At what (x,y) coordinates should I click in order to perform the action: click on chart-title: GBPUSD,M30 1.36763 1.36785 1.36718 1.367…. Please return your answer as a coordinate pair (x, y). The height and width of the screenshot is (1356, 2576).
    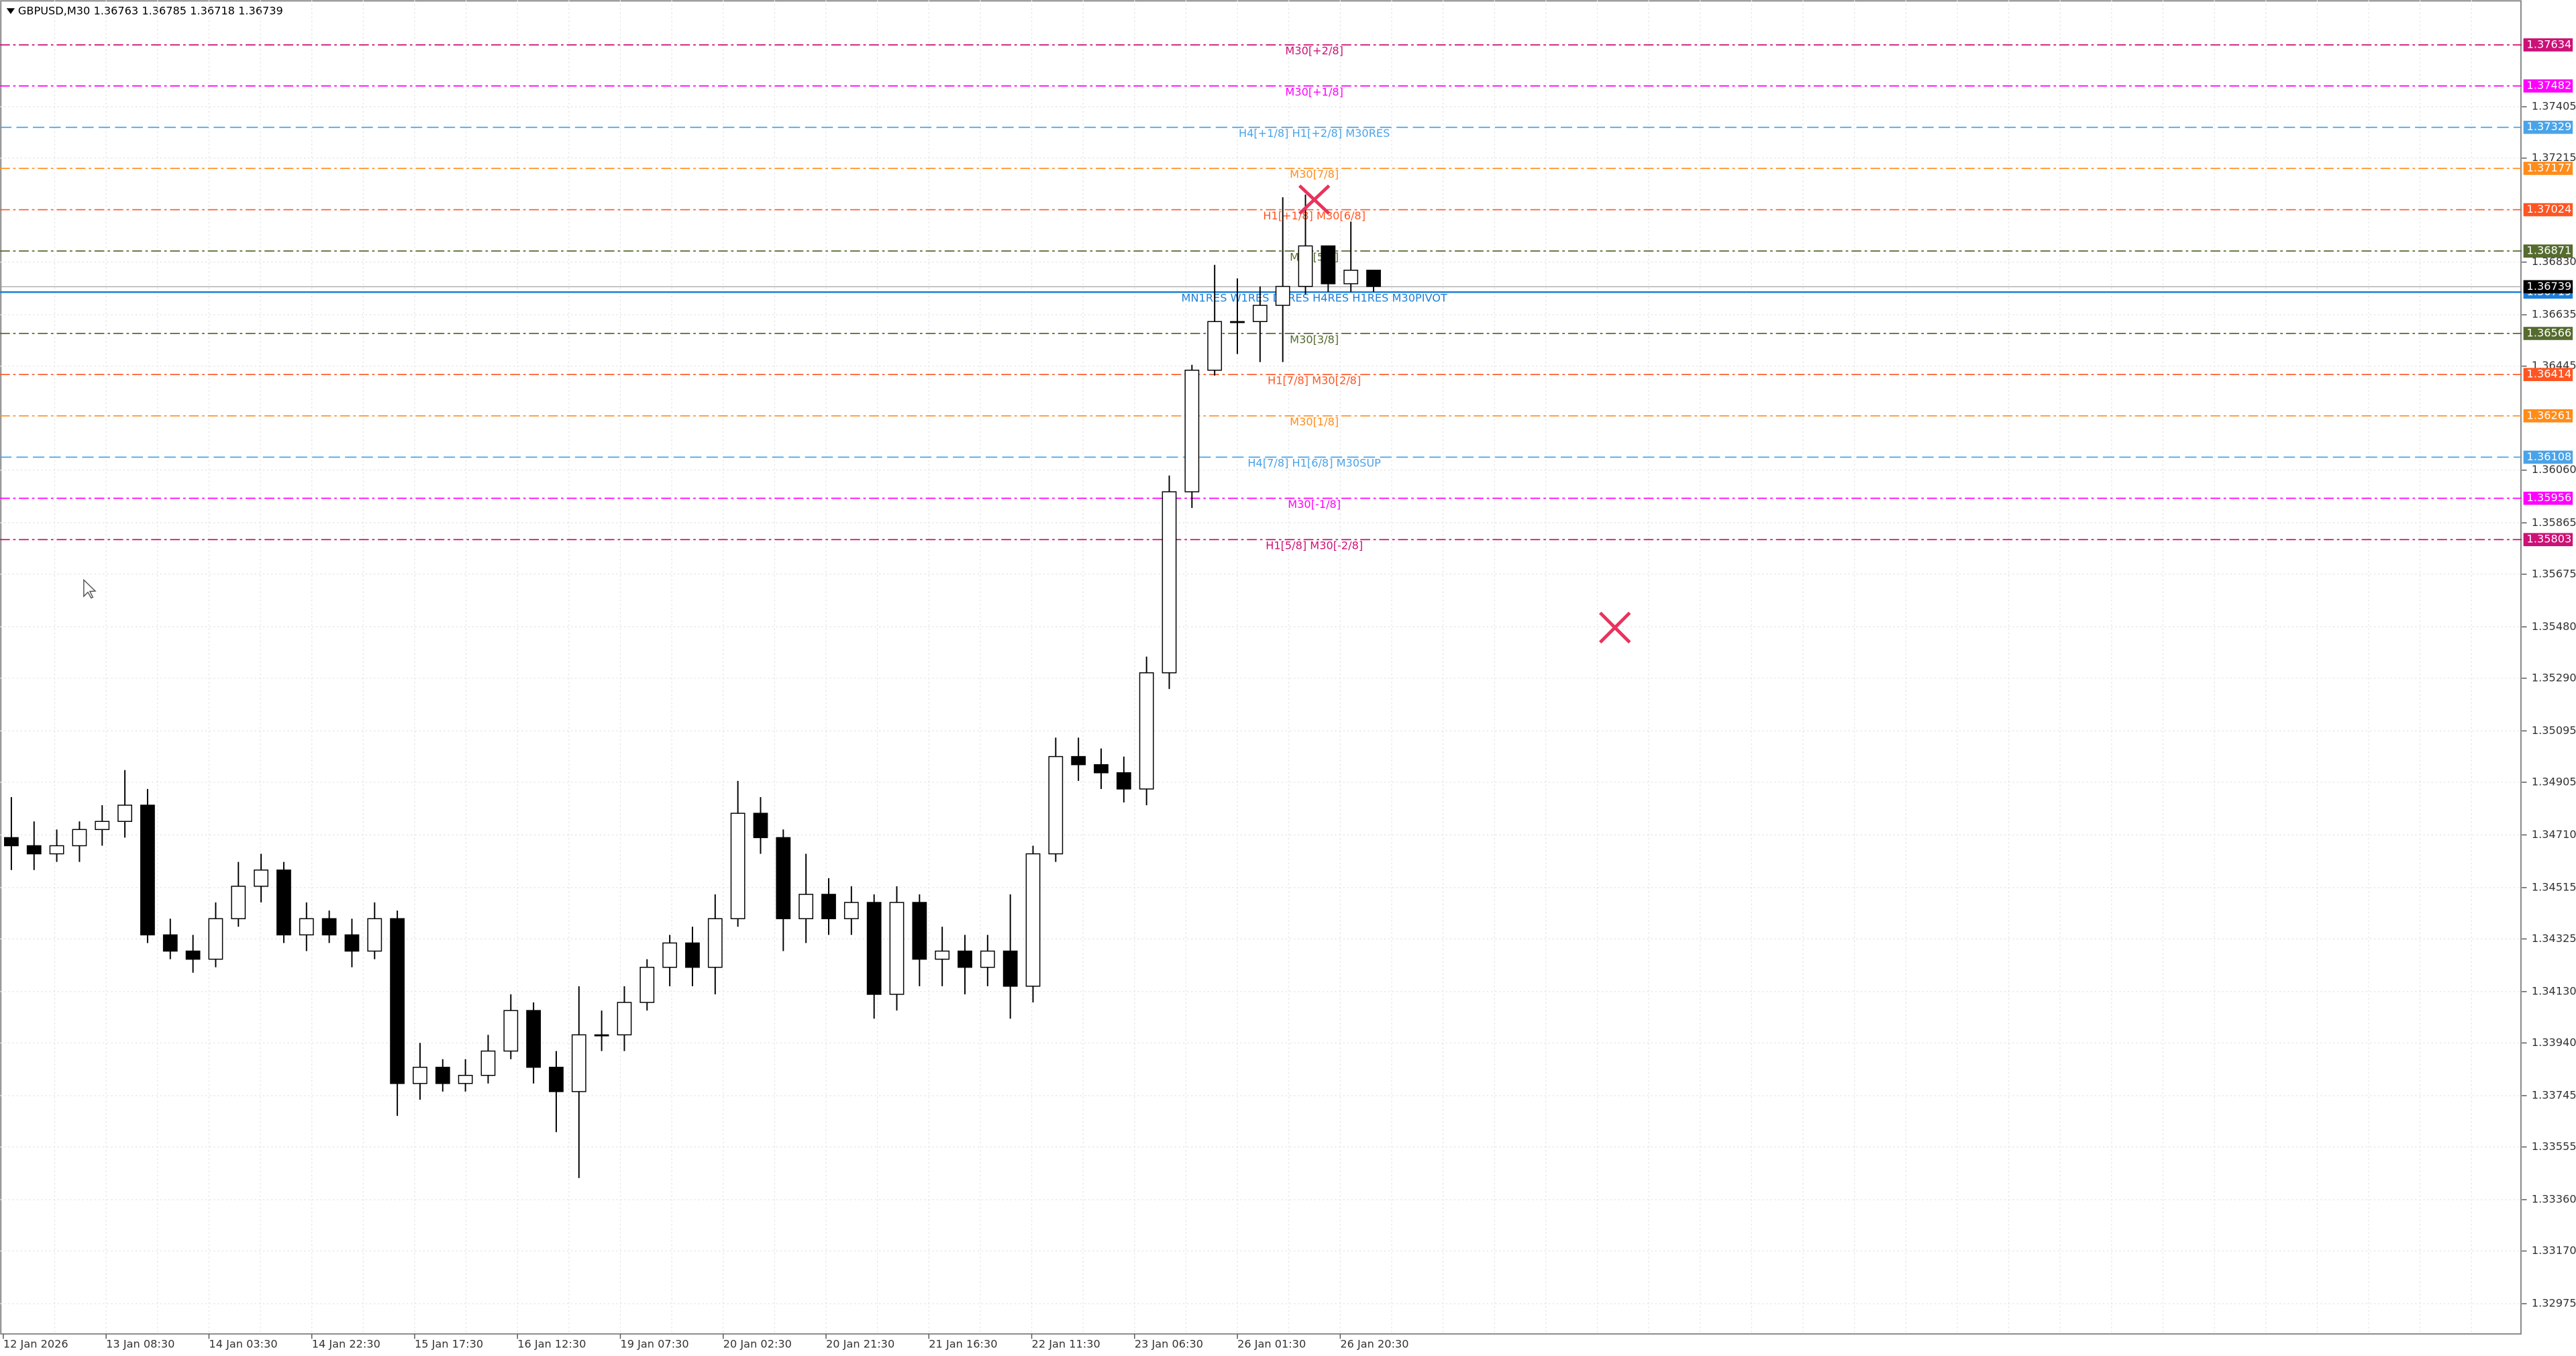
    Looking at the image, I should click on (150, 11).